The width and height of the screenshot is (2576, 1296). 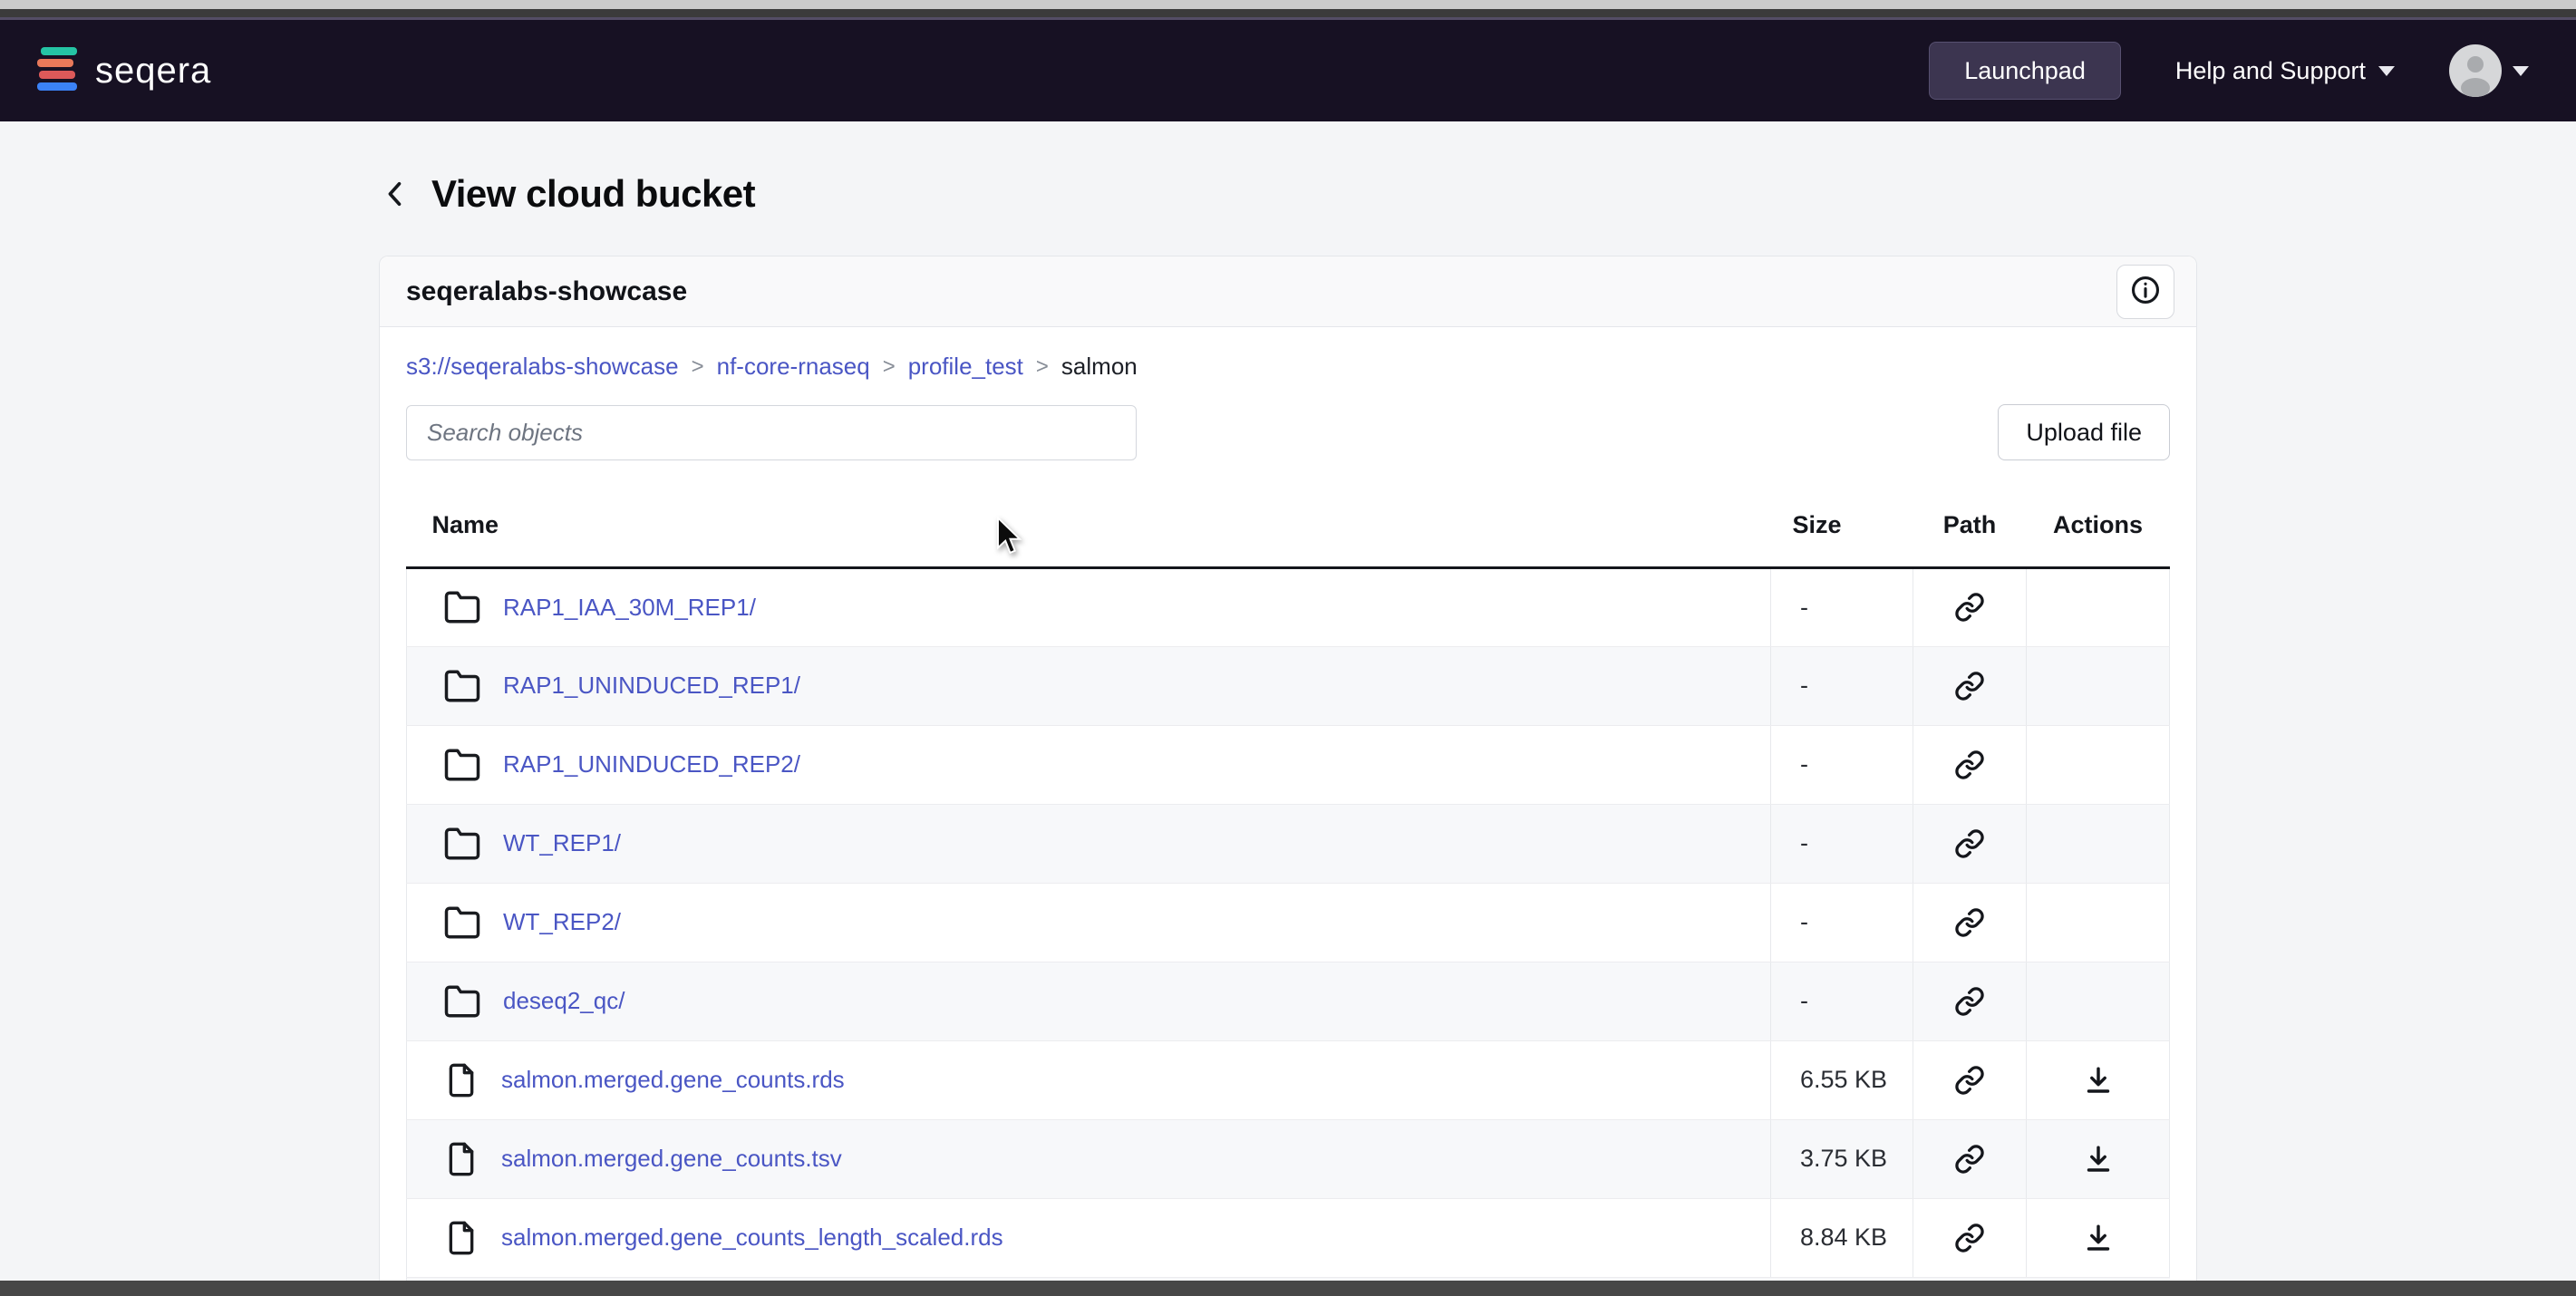 What do you see at coordinates (2025, 71) in the screenshot?
I see `launchpad-button: Launchpad` at bounding box center [2025, 71].